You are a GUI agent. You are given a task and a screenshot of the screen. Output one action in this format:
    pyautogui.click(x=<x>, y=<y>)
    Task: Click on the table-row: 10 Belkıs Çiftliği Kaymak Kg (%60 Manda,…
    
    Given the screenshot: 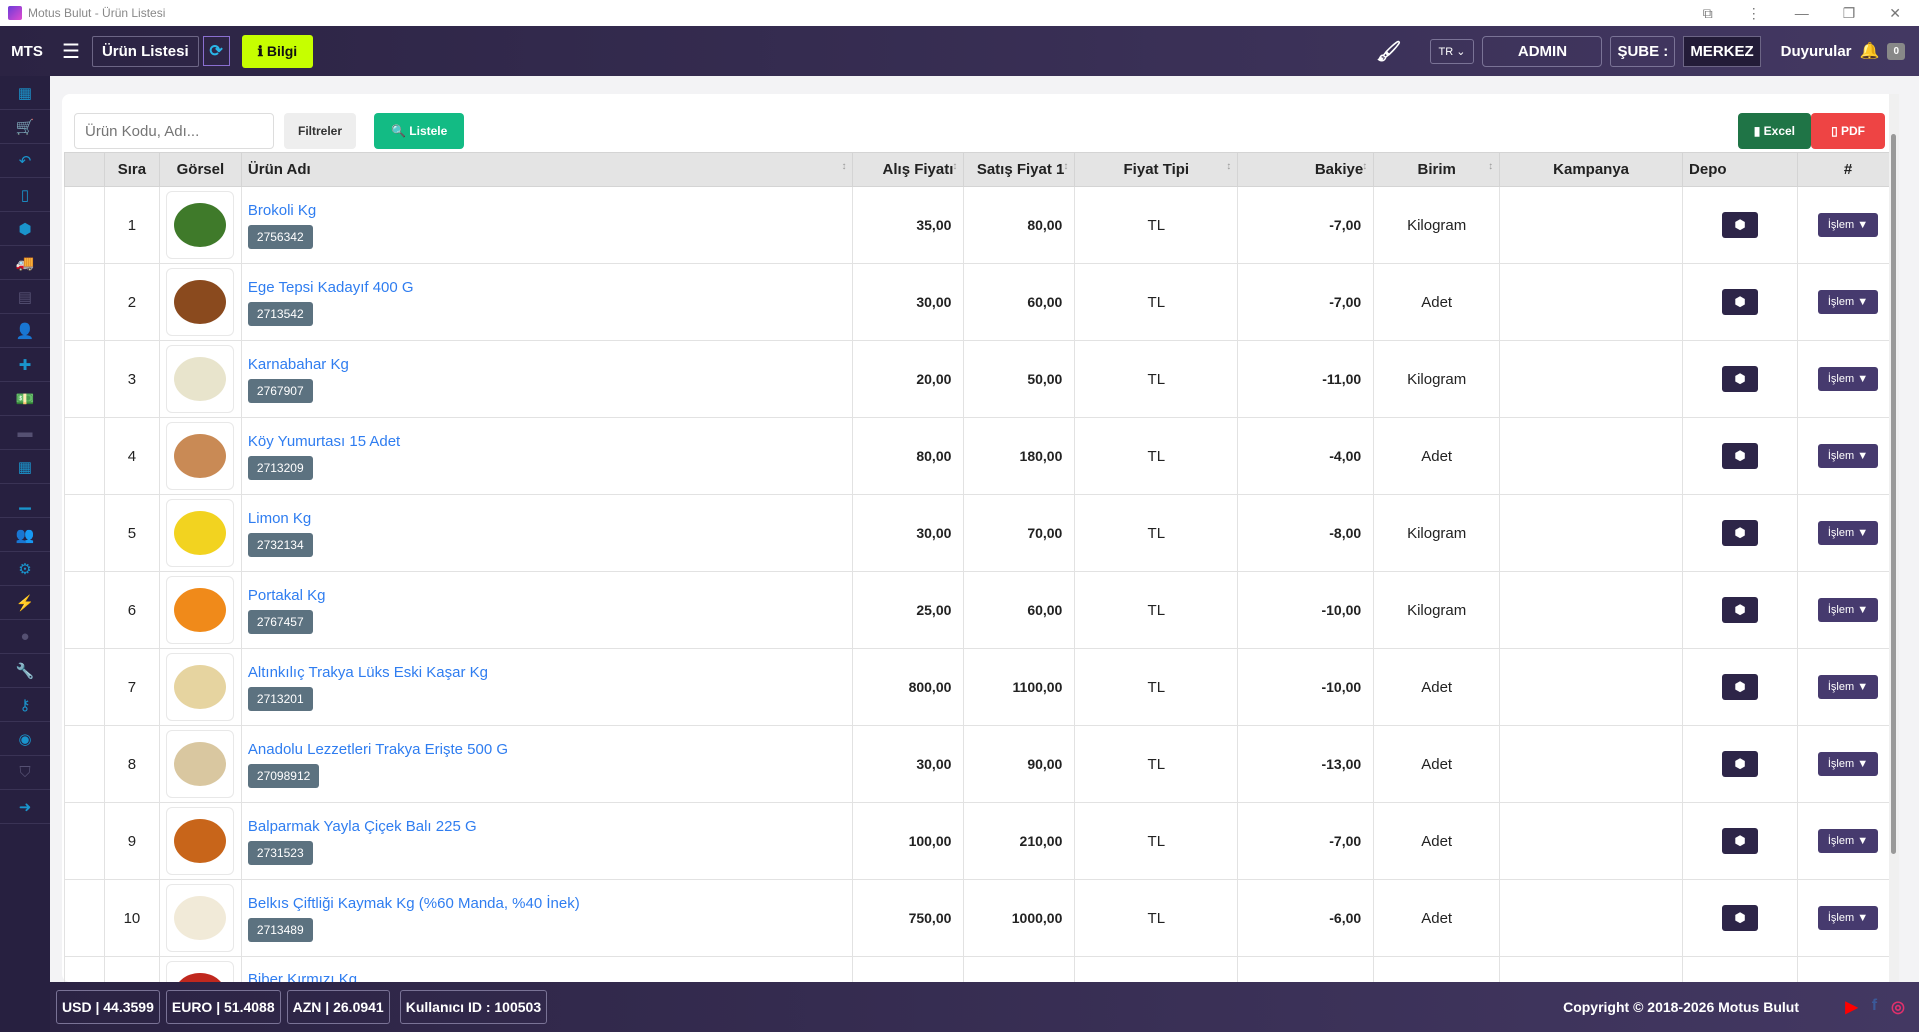 What is the action you would take?
    pyautogui.click(x=982, y=918)
    